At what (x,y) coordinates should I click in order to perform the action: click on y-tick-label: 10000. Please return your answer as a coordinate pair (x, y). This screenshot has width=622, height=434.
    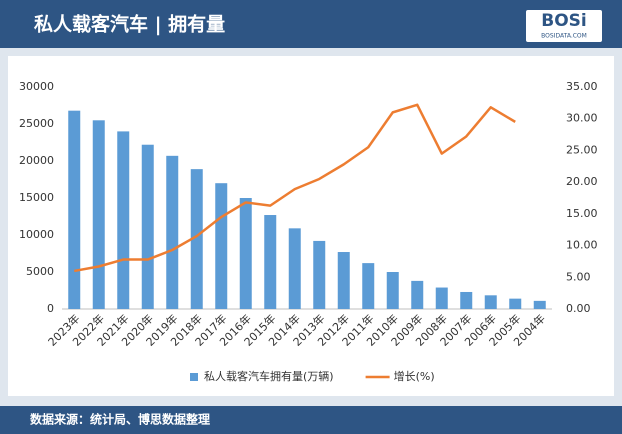
    Looking at the image, I should click on (36, 234).